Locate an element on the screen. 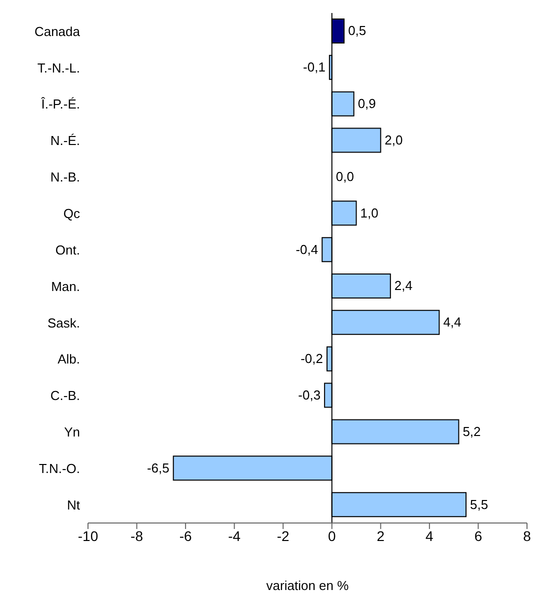 Image resolution: width=545 pixels, height=601 pixels. y-tick-label: Nt is located at coordinates (73, 504).